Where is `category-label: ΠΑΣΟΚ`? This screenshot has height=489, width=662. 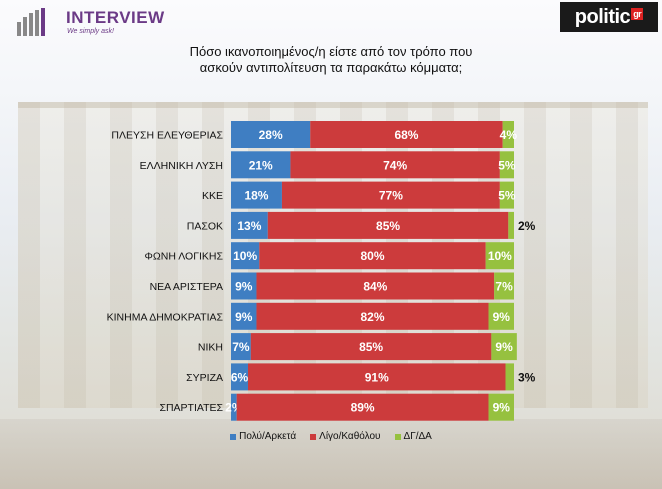
category-label: ΠΑΣΟΚ is located at coordinates (205, 226).